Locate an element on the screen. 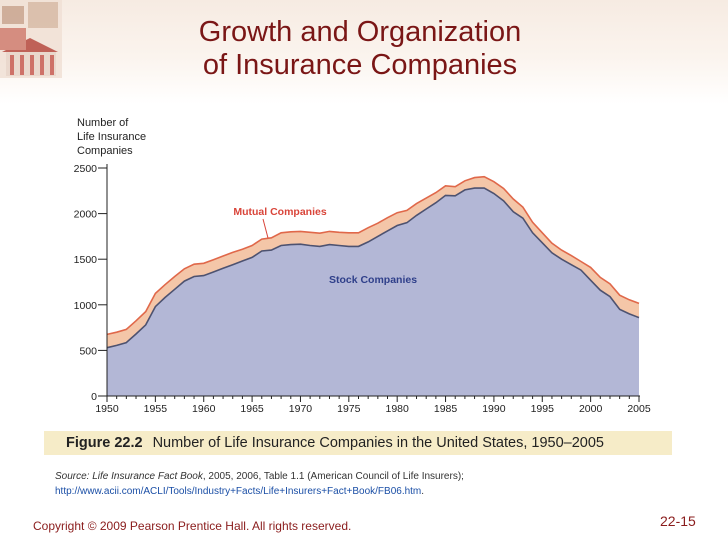  y-tick-label: 500 is located at coordinates (88, 351).